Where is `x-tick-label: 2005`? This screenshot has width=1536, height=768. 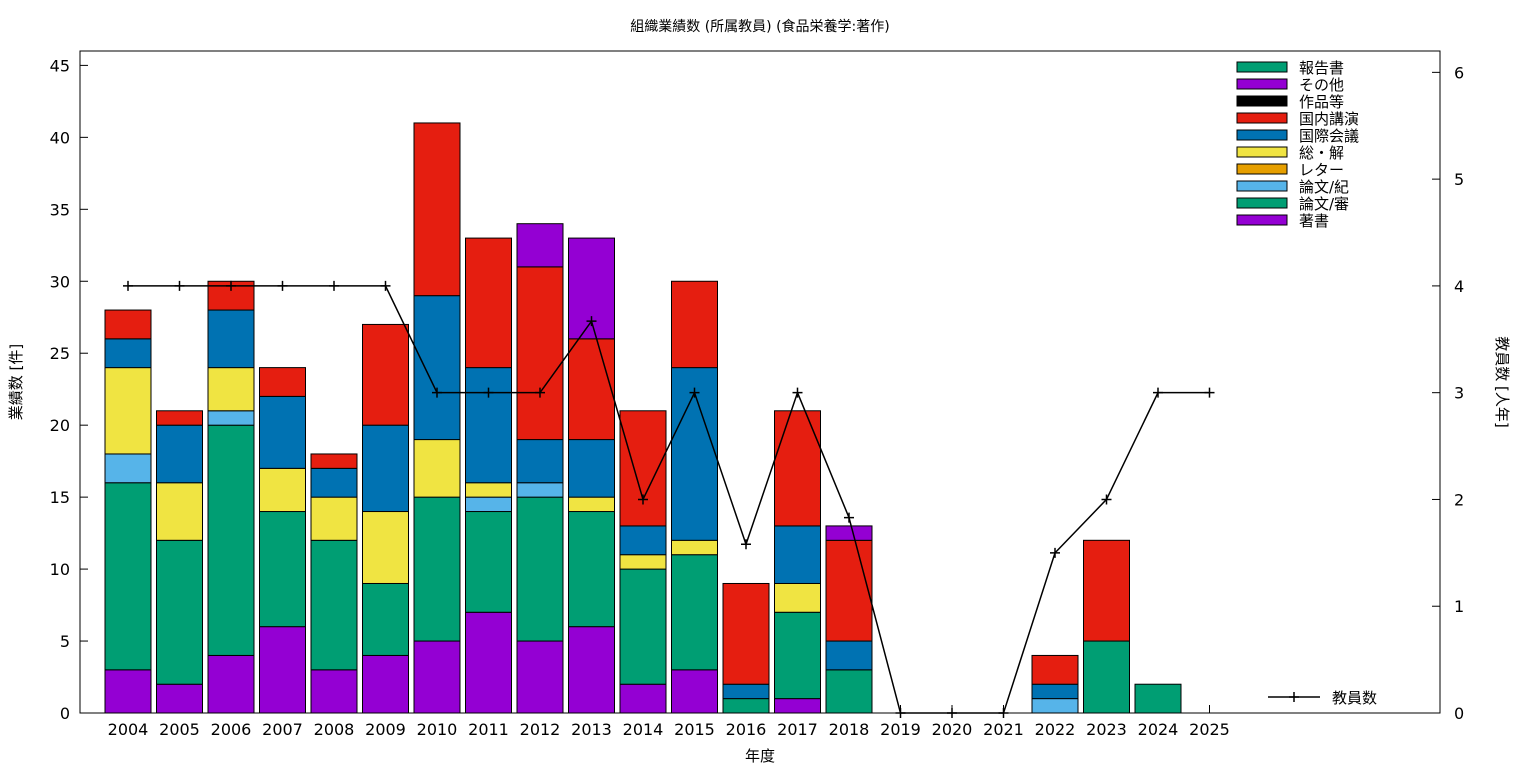 x-tick-label: 2005 is located at coordinates (179, 729).